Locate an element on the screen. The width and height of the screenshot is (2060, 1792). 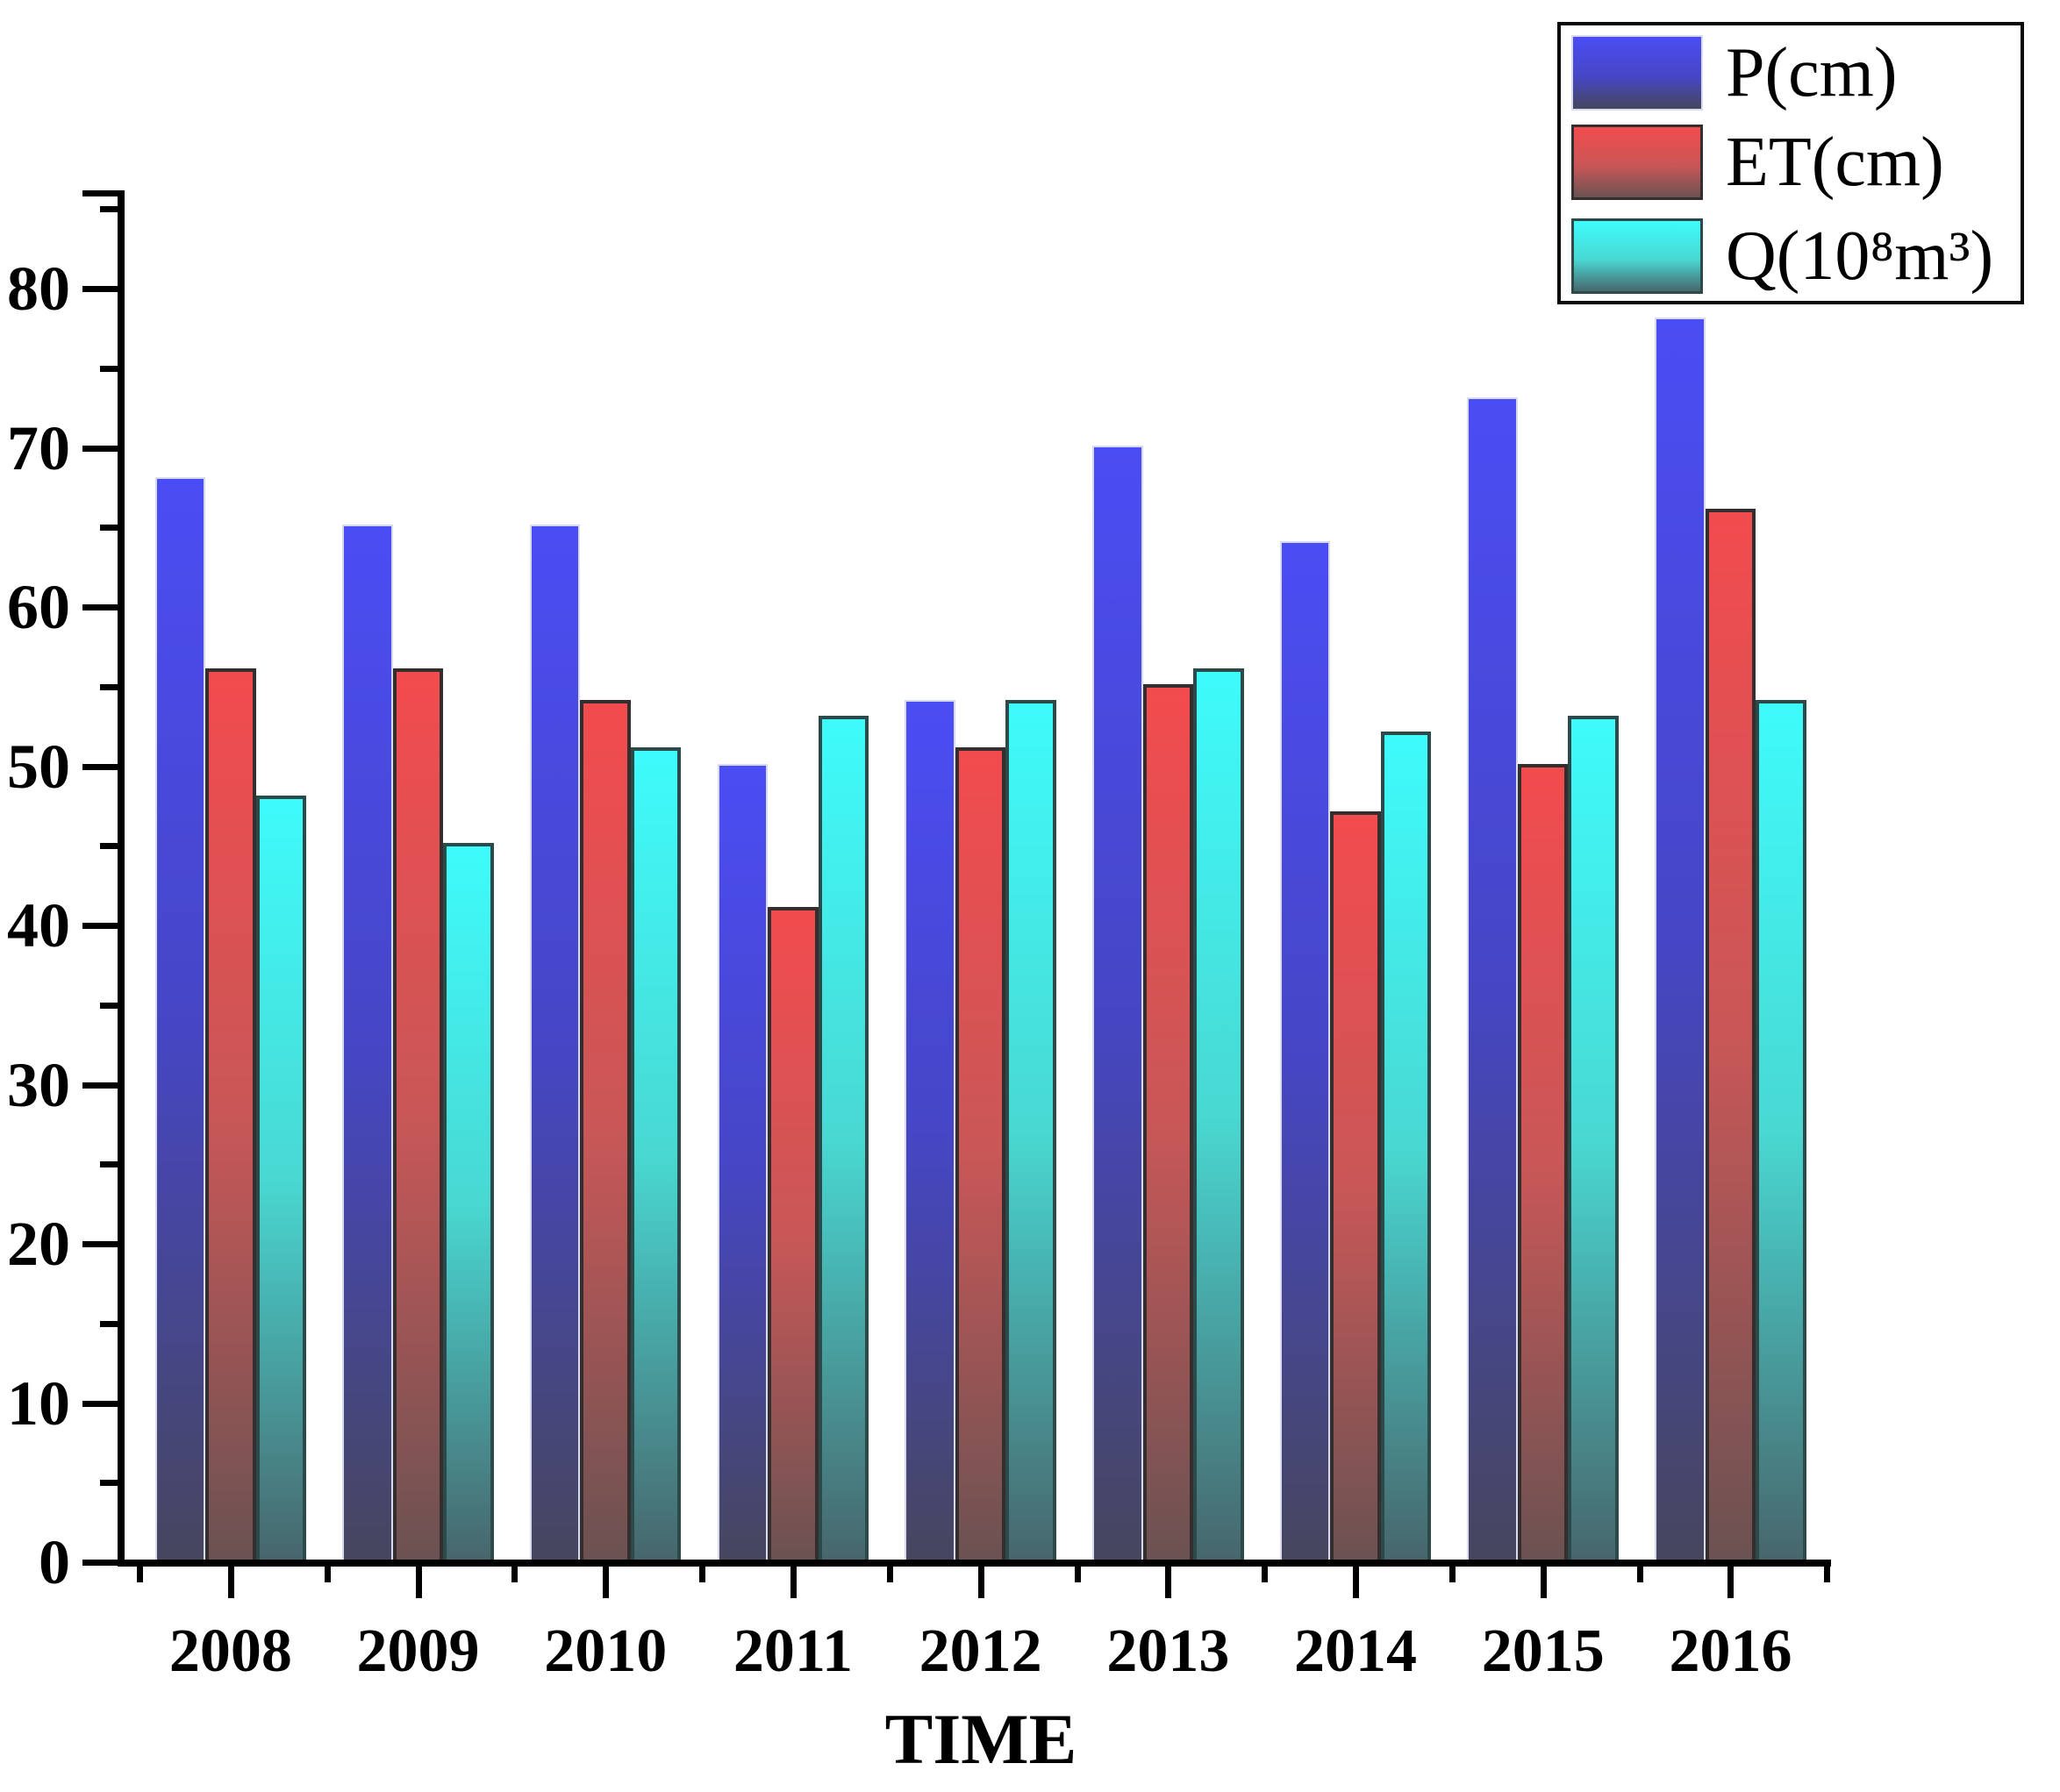
bar-2008-p is located at coordinates (179, 1018).